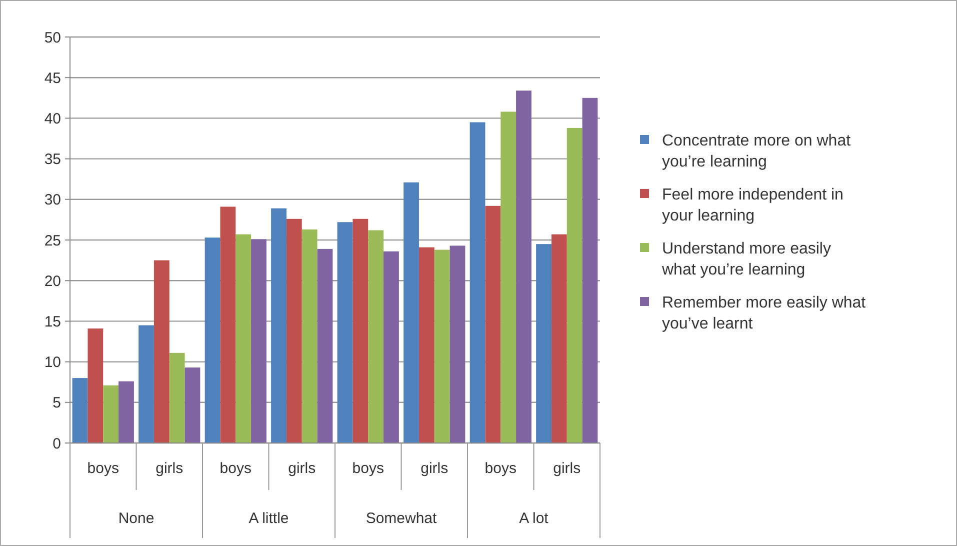 This screenshot has width=957, height=546. Describe the element at coordinates (52, 321) in the screenshot. I see `y-tick-label: 15` at that location.